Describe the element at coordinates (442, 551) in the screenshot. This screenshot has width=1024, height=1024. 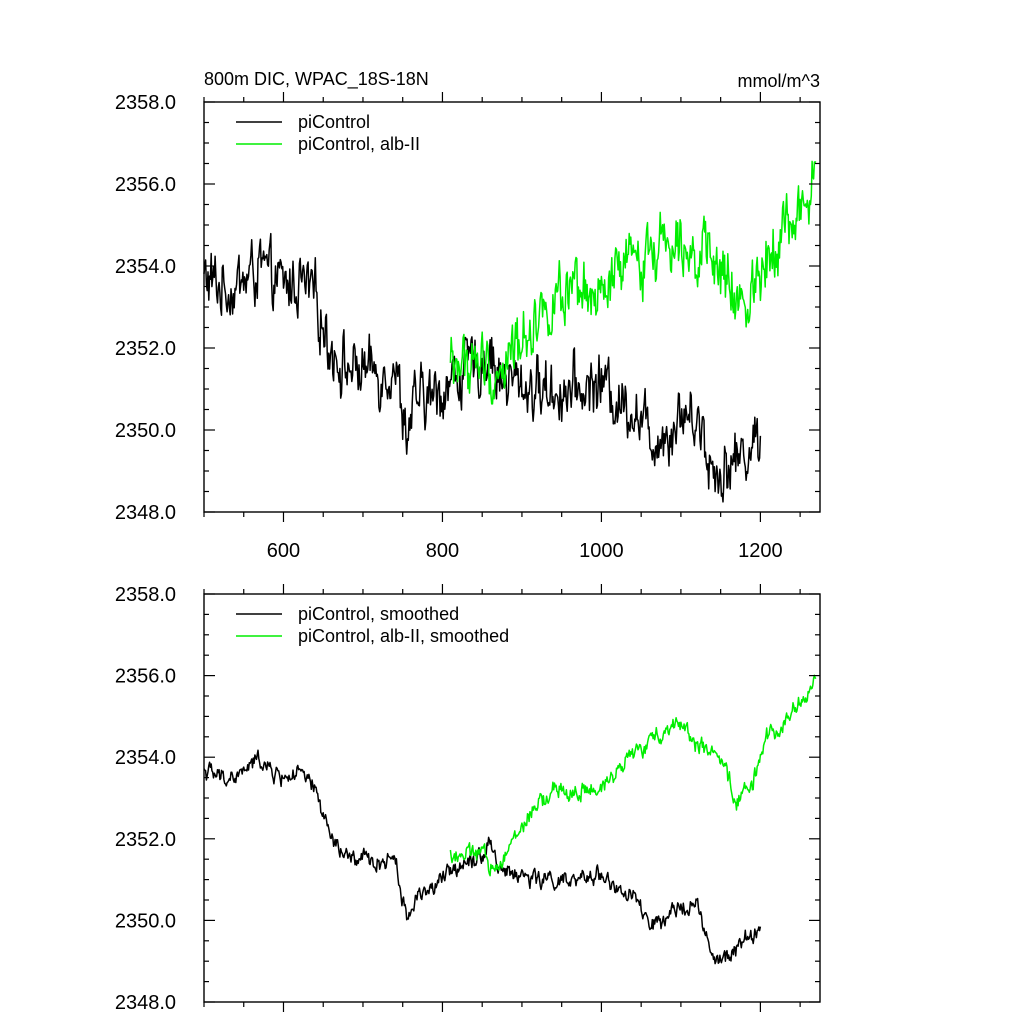
I see `top-xtick-label: 800` at that location.